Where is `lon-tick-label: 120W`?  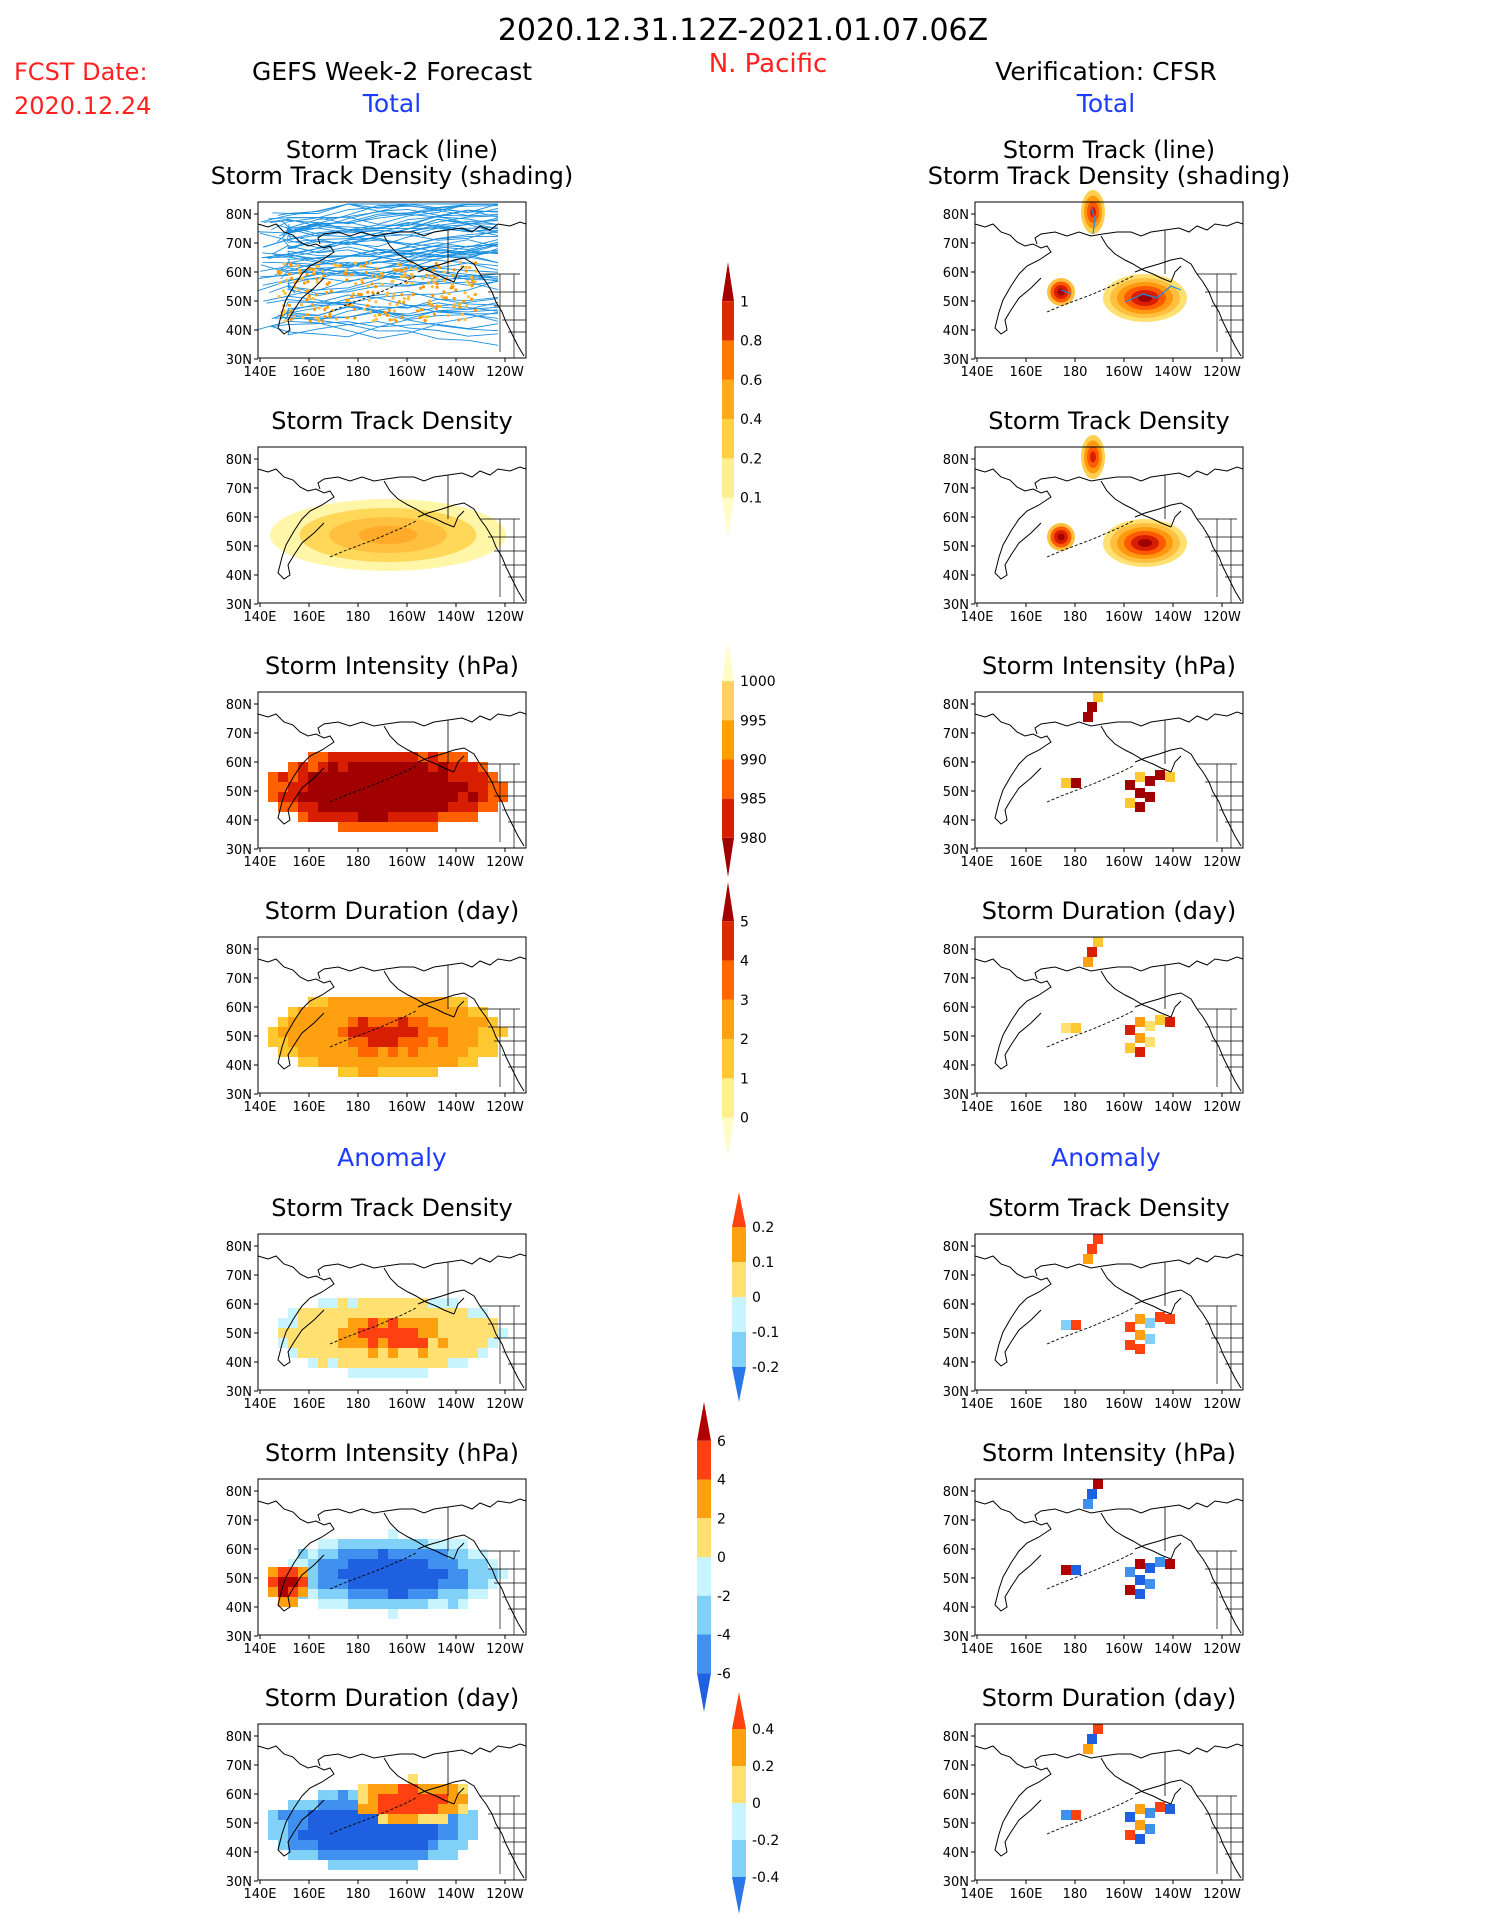
lon-tick-label: 120W is located at coordinates (1222, 1894).